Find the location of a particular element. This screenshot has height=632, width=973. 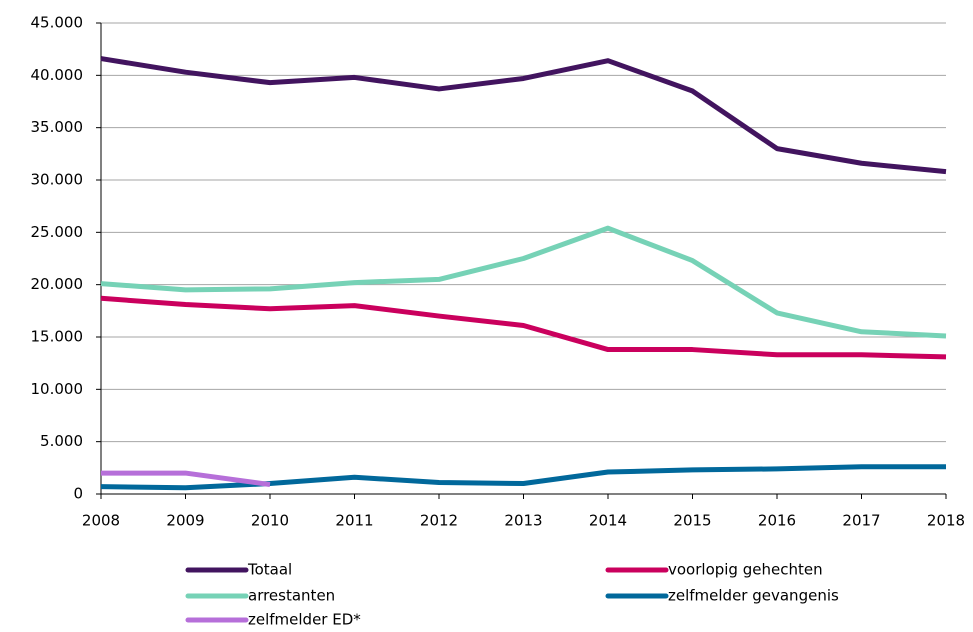

y-tick-label: 0 is located at coordinates (78, 494).